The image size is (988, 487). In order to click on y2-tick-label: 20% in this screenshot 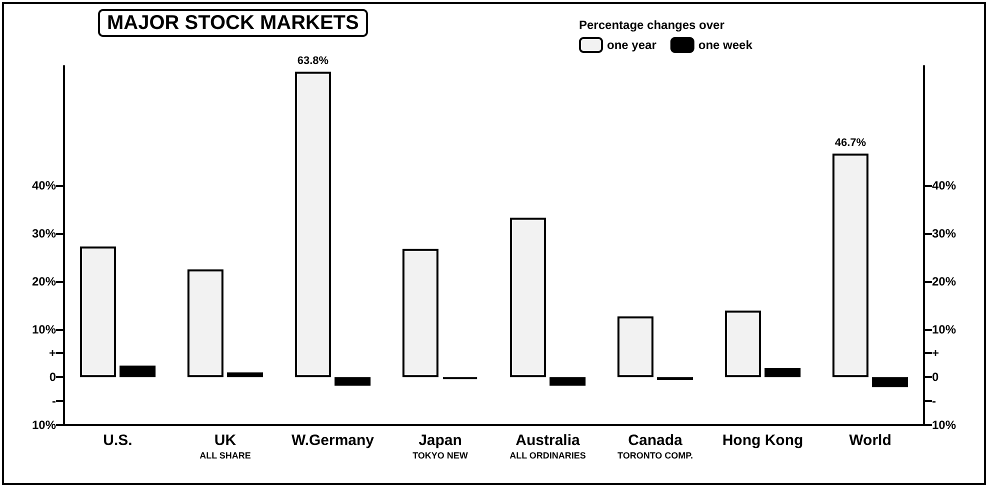, I will do `click(944, 281)`.